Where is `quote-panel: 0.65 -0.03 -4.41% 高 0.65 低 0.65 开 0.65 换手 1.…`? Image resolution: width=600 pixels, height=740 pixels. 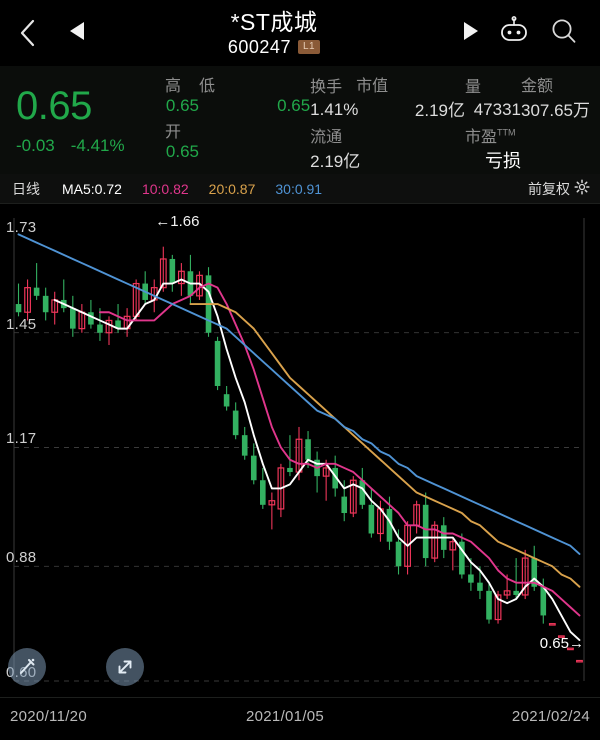 quote-panel: 0.65 -0.03 -4.41% 高 0.65 低 0.65 开 0.65 换手 1.… is located at coordinates (300, 120).